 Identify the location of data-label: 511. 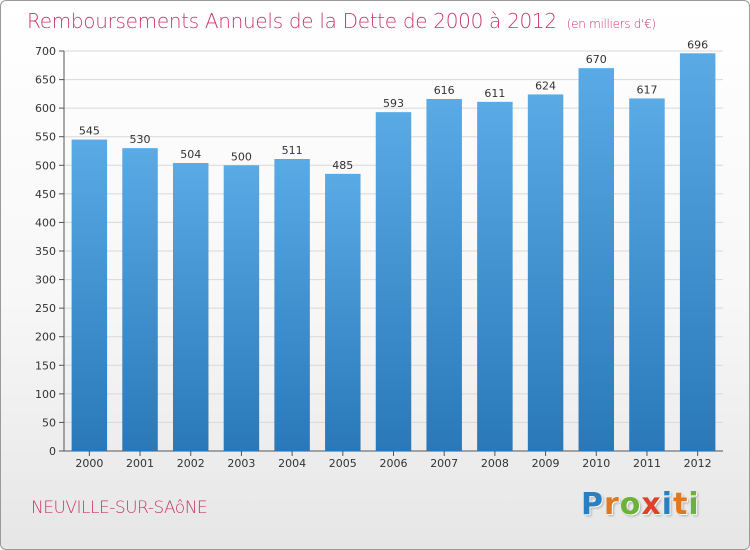
(292, 150).